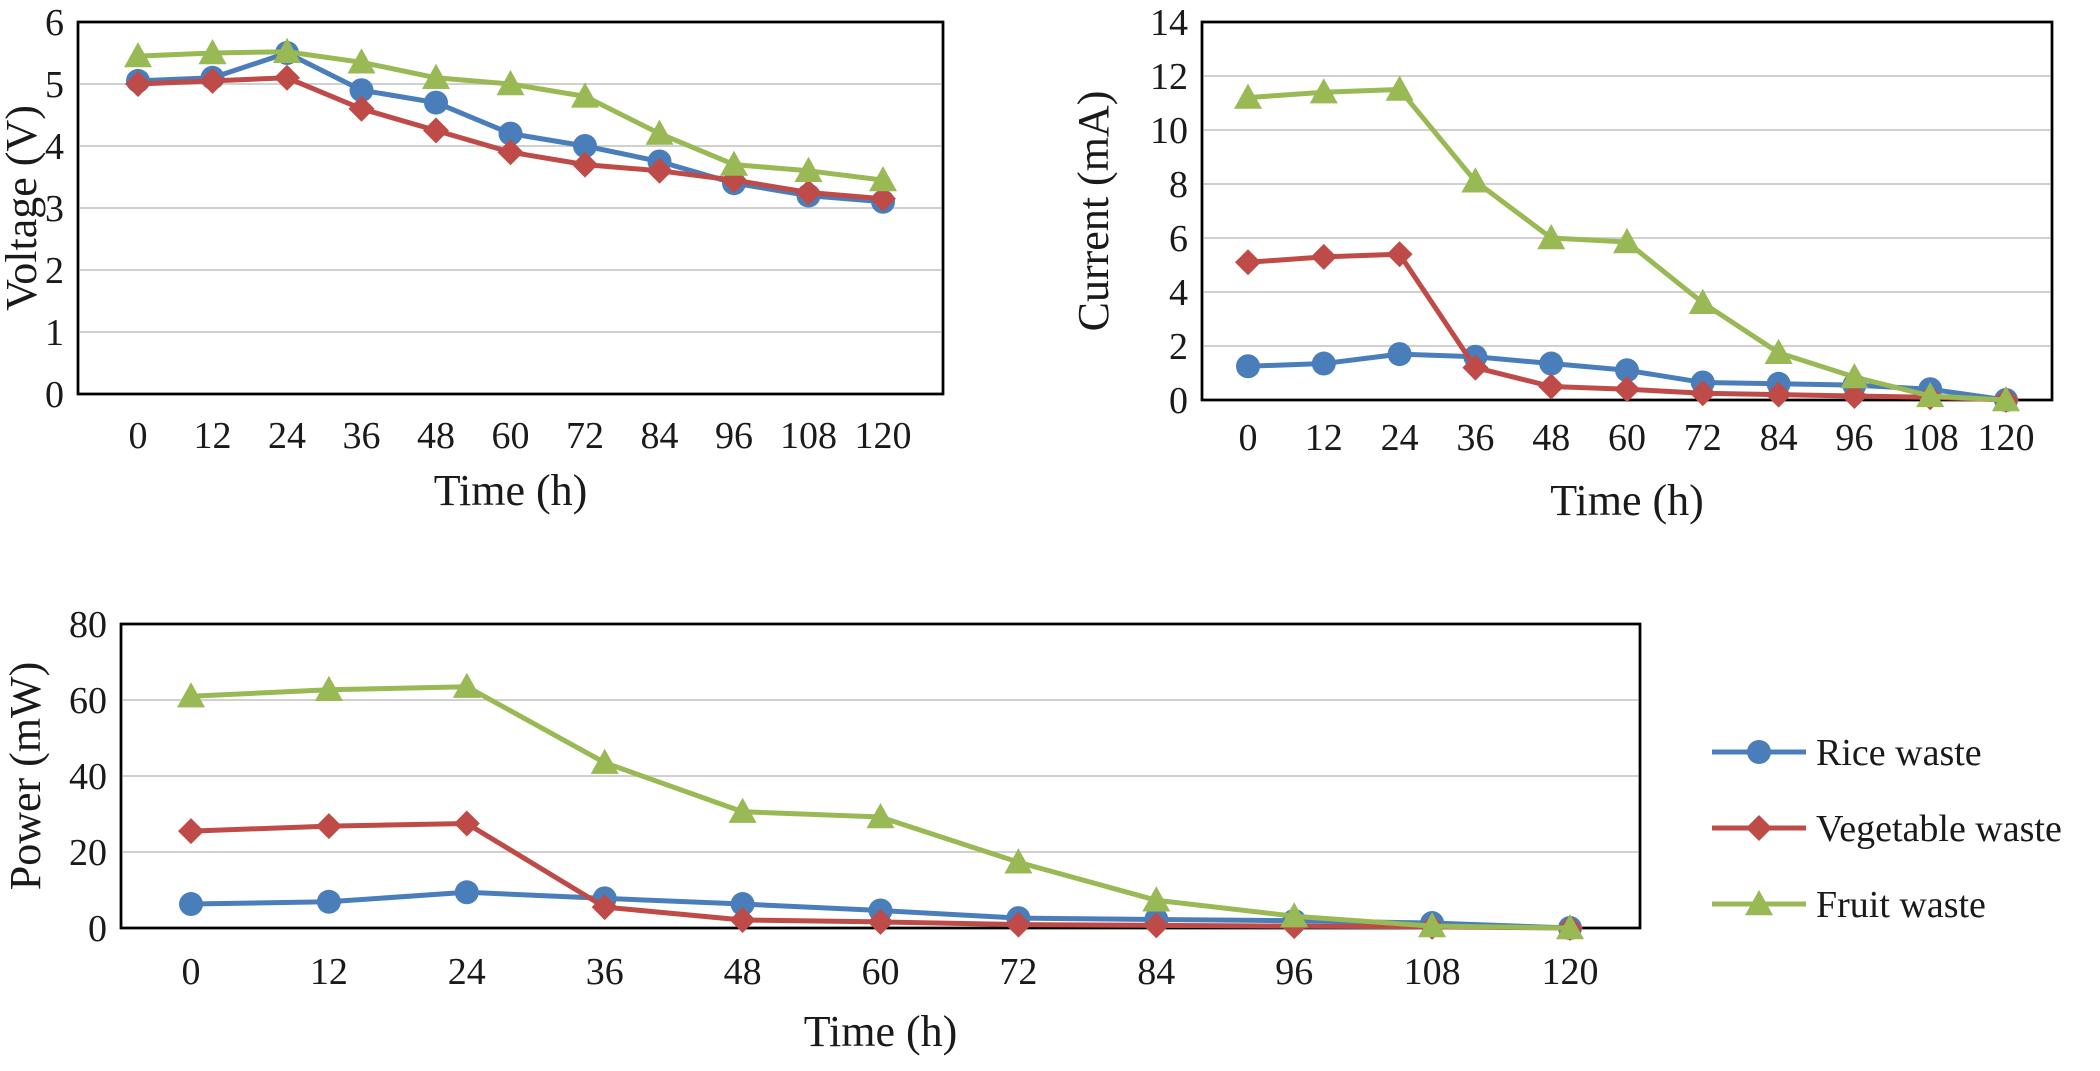  Describe the element at coordinates (511, 490) in the screenshot. I see `voltage-x-axis-title: Time (h)` at that location.